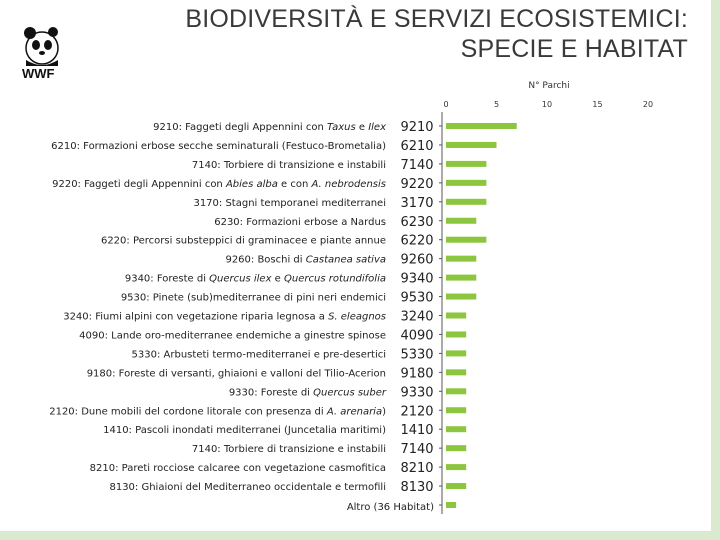 This screenshot has height=540, width=720. What do you see at coordinates (548, 86) in the screenshot?
I see `x-axis-title: N° Parchi` at bounding box center [548, 86].